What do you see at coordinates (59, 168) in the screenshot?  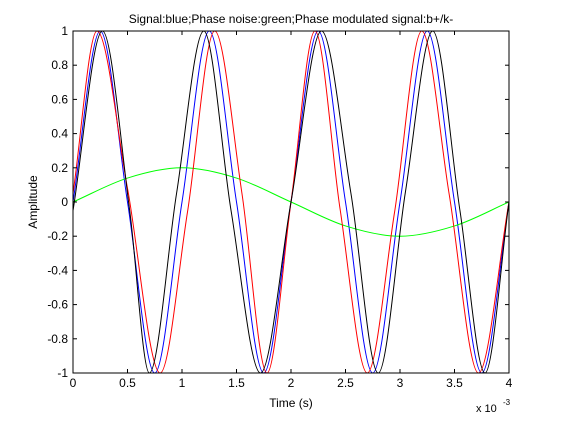 I see `y-tick-label: 0.2` at bounding box center [59, 168].